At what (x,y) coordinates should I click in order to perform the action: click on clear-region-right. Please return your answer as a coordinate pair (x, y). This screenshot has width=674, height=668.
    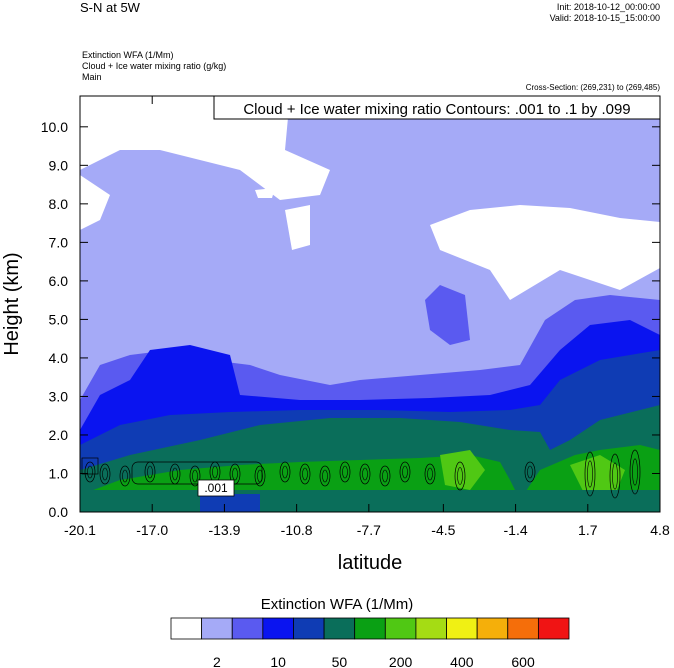
    Looking at the image, I should click on (545, 252).